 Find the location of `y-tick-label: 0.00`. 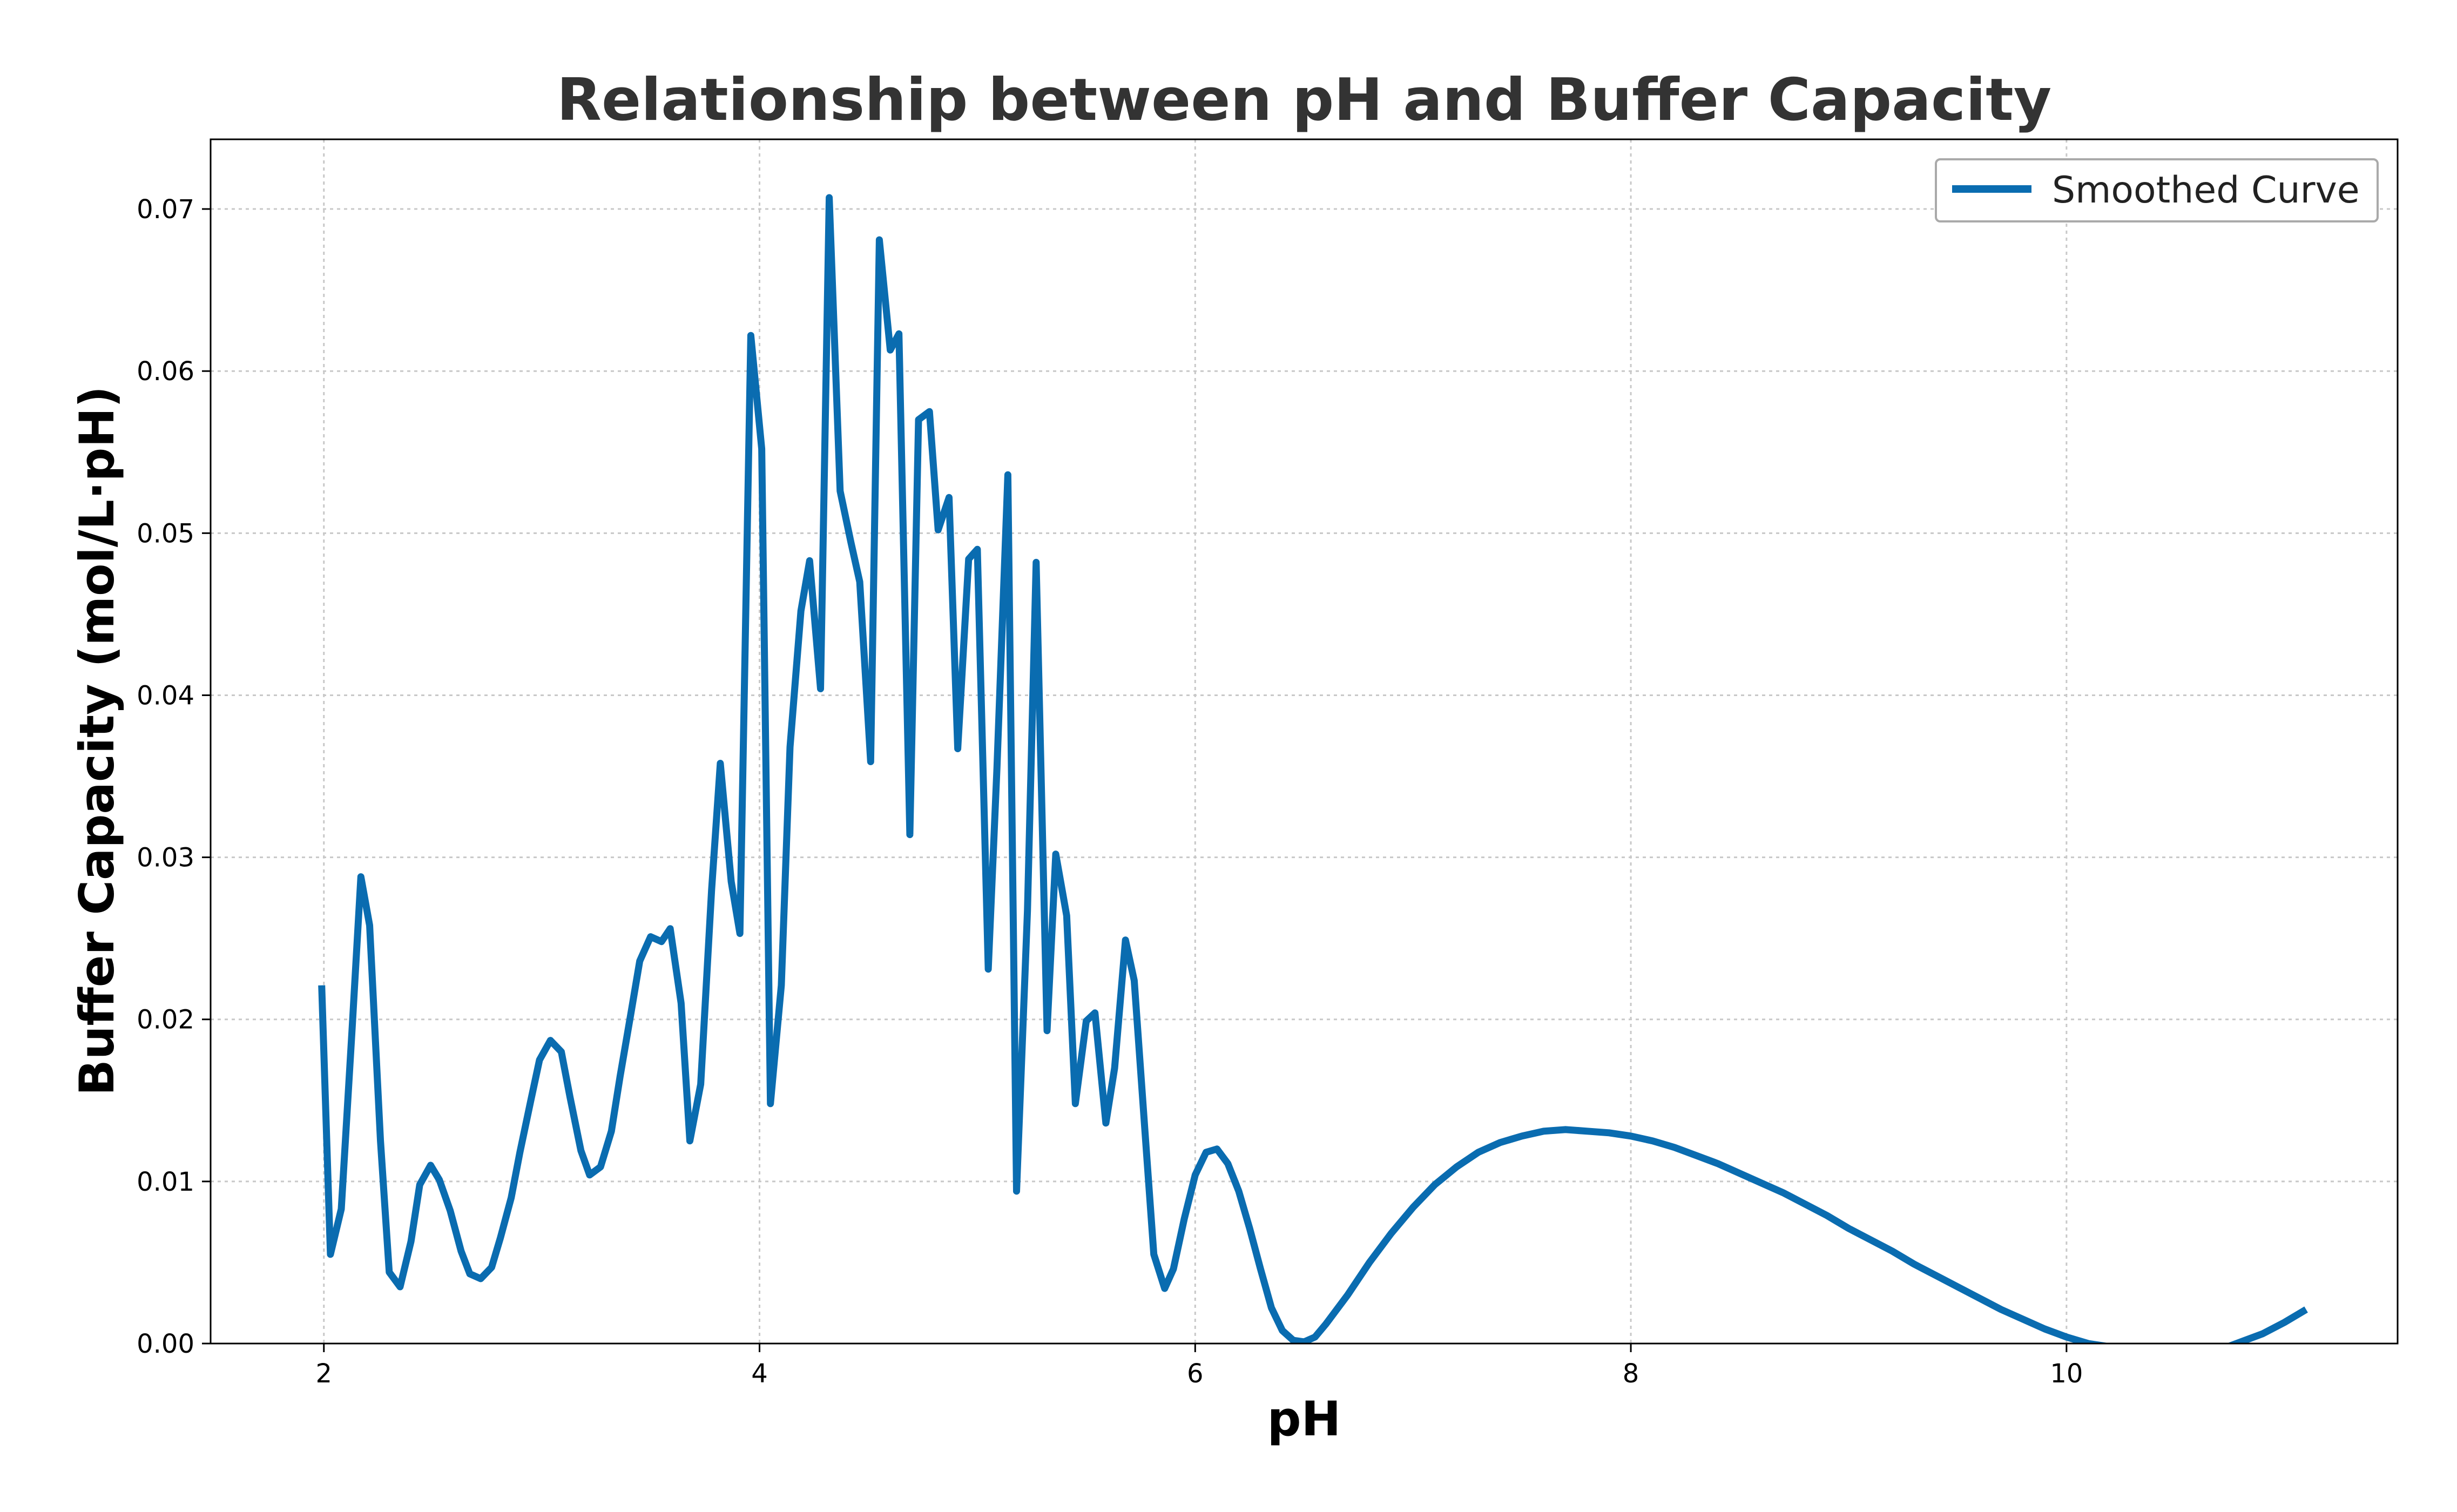

y-tick-label: 0.00 is located at coordinates (165, 1344).